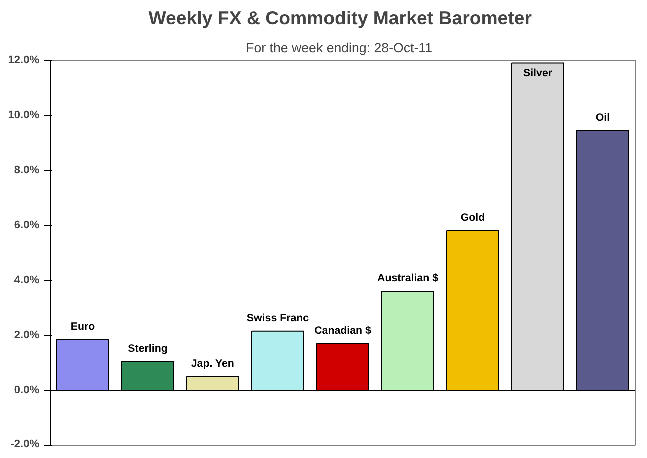 The height and width of the screenshot is (458, 647). I want to click on x-tick-label: Euro, so click(83, 326).